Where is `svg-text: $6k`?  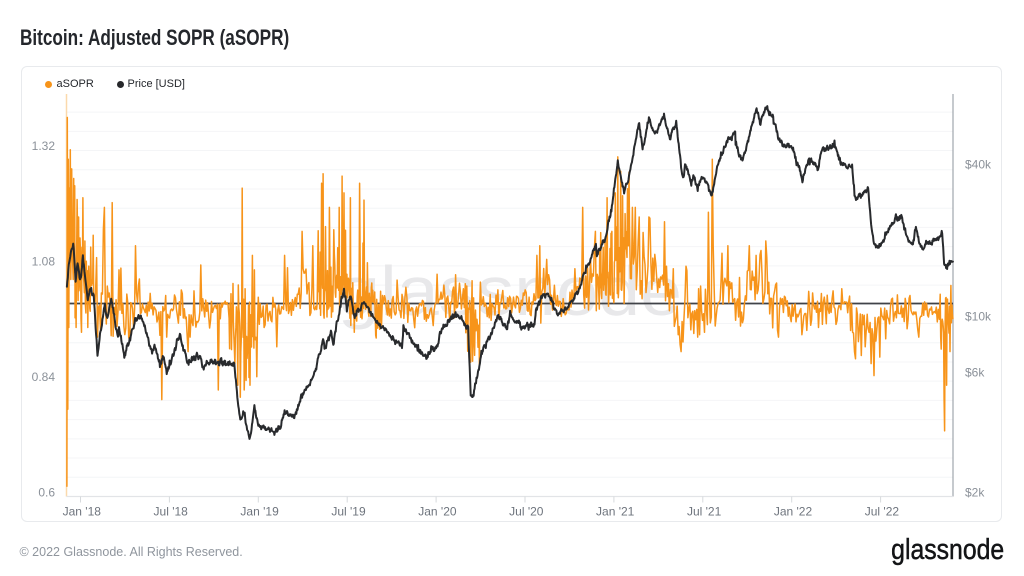 svg-text: $6k is located at coordinates (975, 373).